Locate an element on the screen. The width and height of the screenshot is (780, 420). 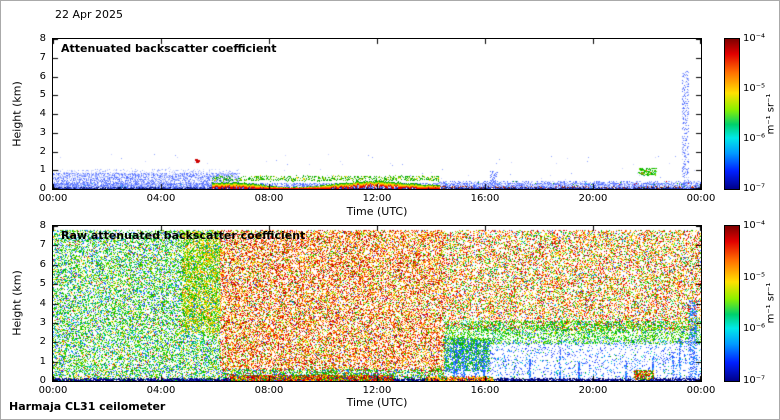
bottom-colorbar-gradient is located at coordinates (732, 303).